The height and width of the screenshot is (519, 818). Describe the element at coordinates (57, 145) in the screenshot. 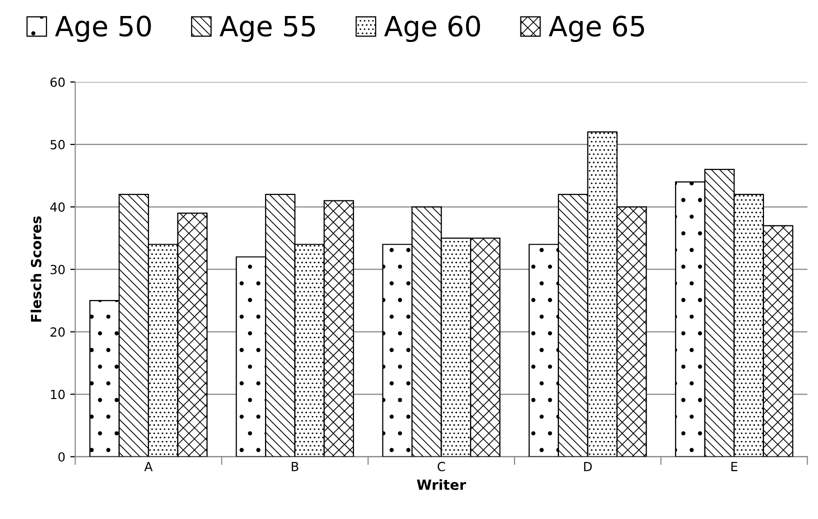

I see `y-tick-label: 50` at that location.